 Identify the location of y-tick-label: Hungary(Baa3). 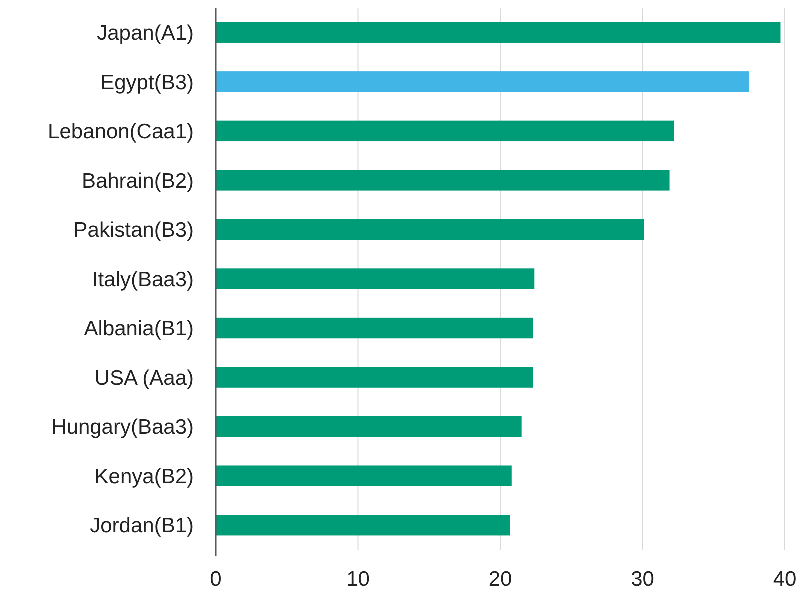
(123, 428).